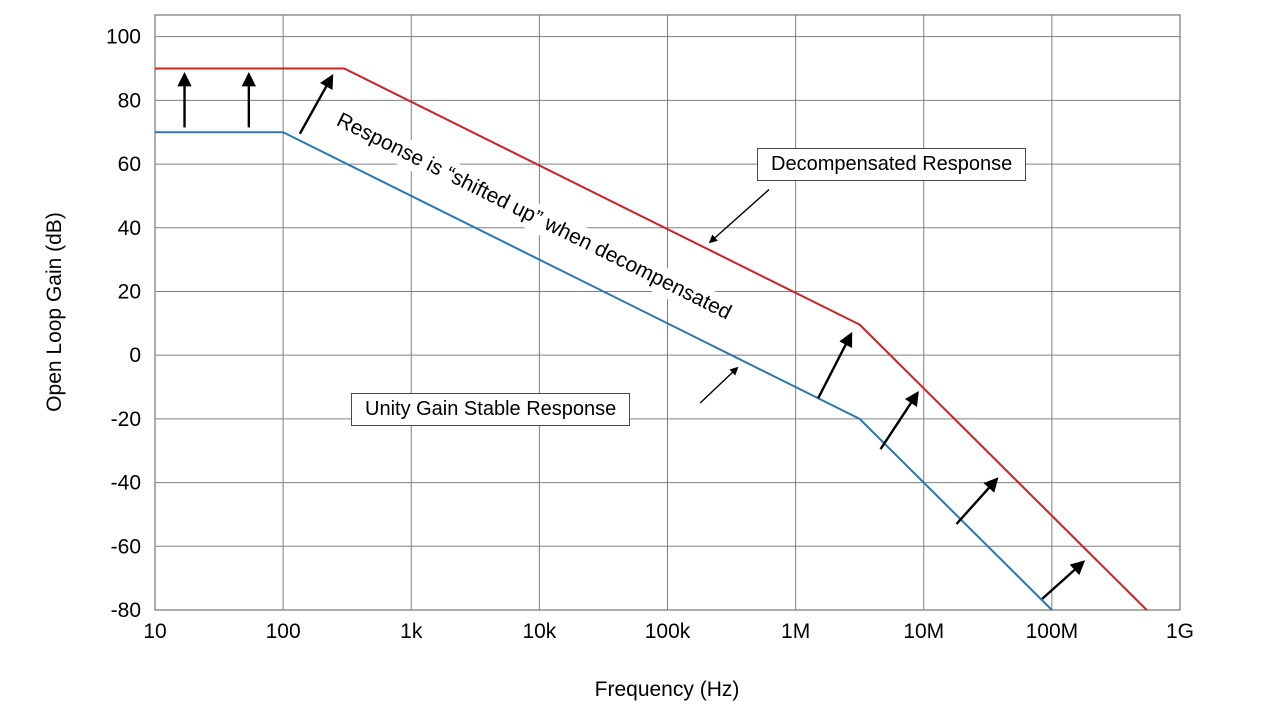 The height and width of the screenshot is (720, 1280). I want to click on y-tick-label: 40, so click(129, 228).